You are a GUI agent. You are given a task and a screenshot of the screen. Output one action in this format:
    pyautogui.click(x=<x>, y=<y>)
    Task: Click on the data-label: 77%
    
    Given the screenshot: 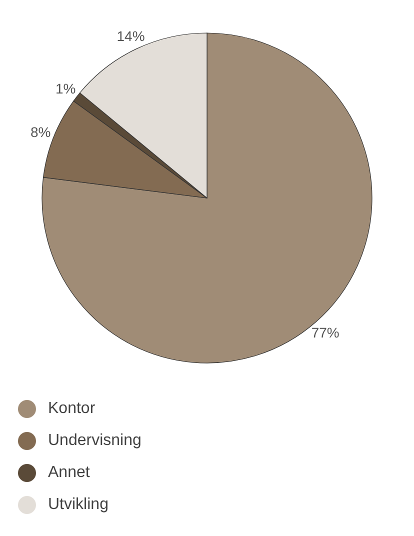 What is the action you would take?
    pyautogui.click(x=325, y=332)
    